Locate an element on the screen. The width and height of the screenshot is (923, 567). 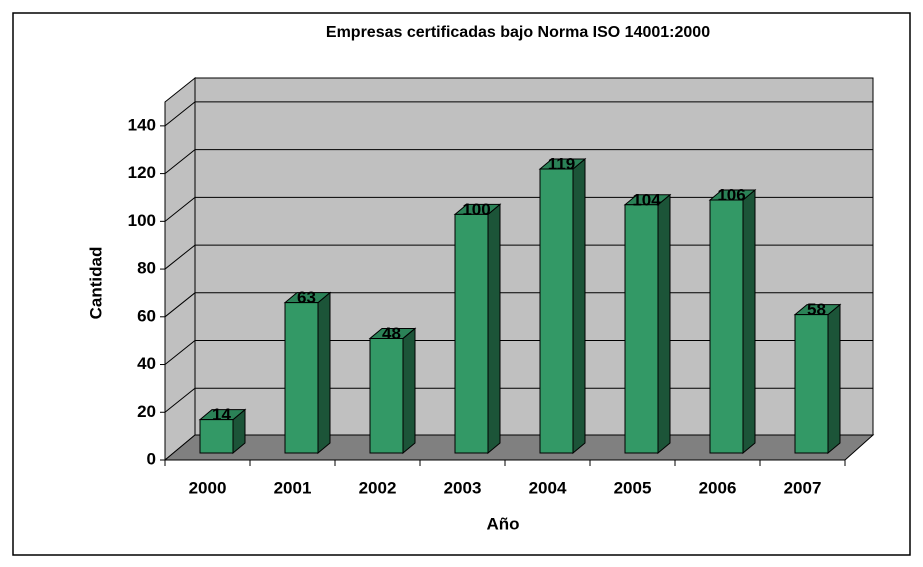
x-tick-label: 2001 is located at coordinates (293, 487).